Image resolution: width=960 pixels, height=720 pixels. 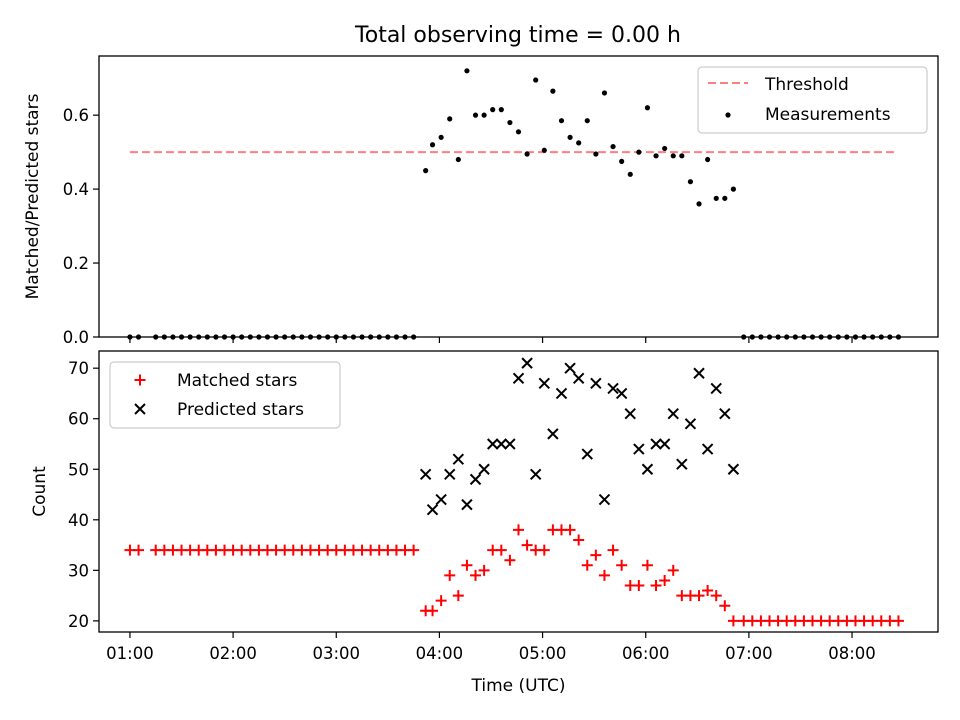 What do you see at coordinates (225, 395) in the screenshot?
I see `legend-box` at bounding box center [225, 395].